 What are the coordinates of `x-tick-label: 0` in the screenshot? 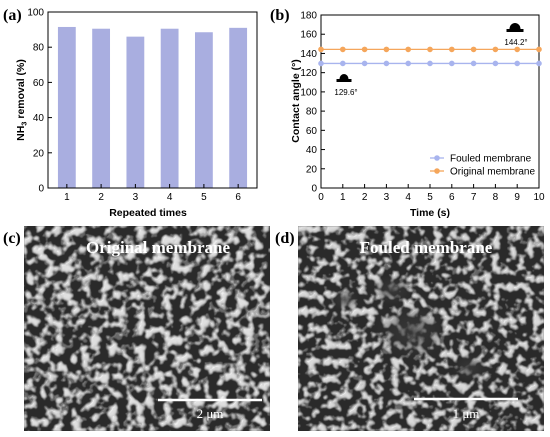 It's located at (321, 197).